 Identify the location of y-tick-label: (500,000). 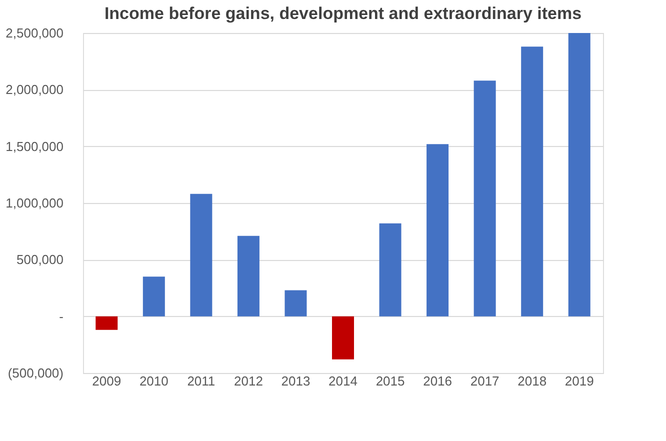
(36, 373).